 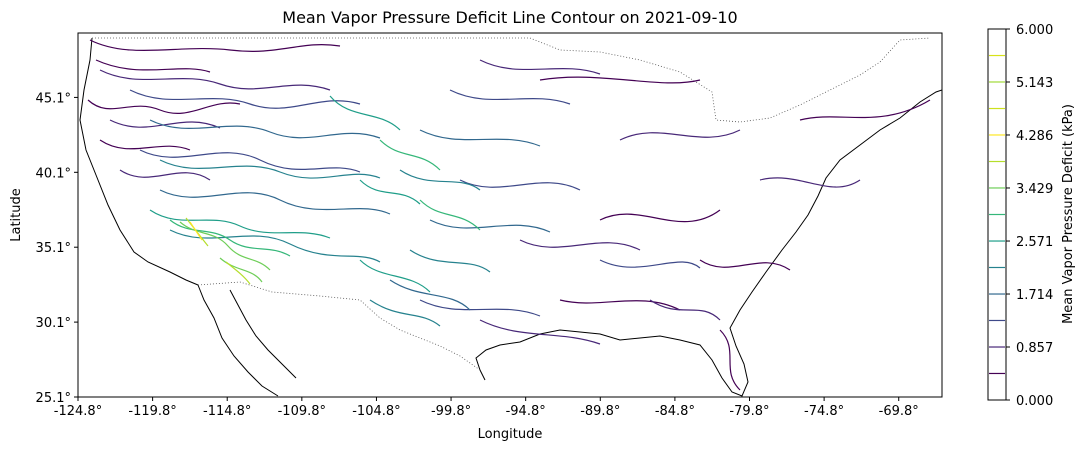 I want to click on x-tick-label: -79.8°, so click(x=749, y=411).